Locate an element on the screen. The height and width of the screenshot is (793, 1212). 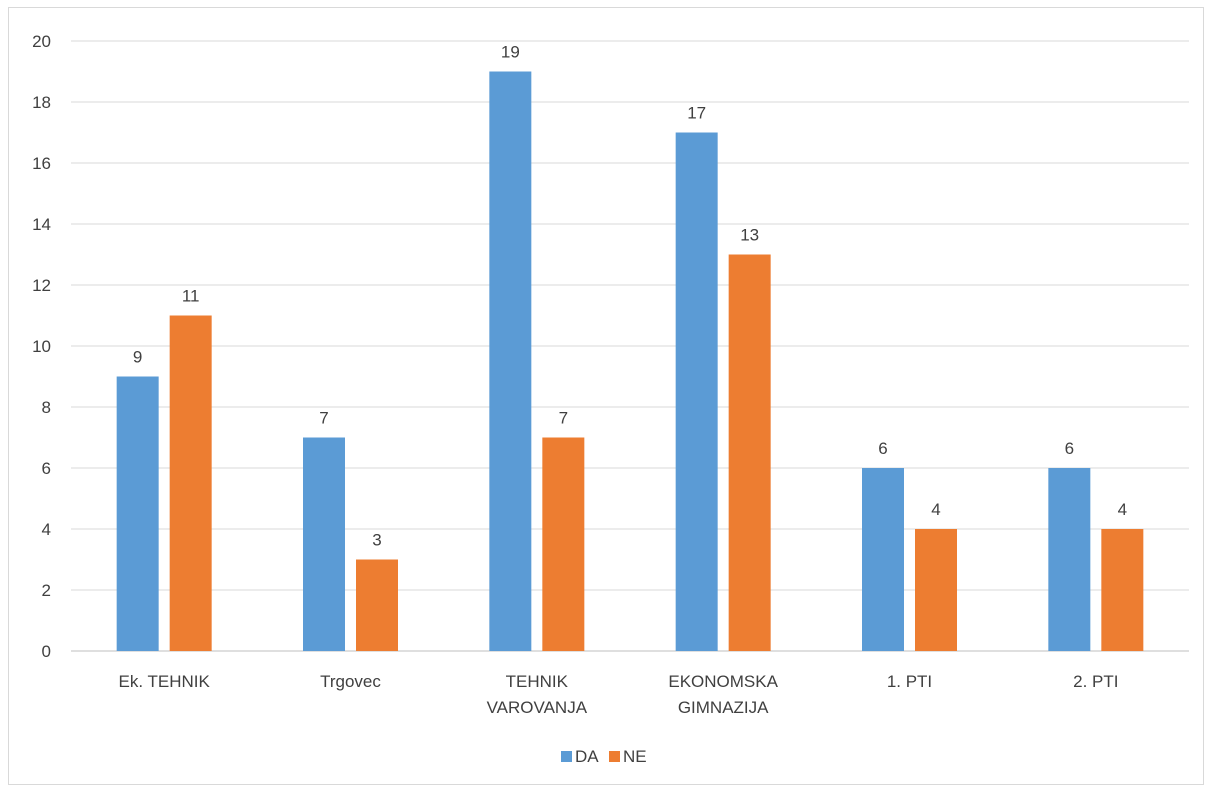
data-label-da-3: 17 is located at coordinates (696, 113).